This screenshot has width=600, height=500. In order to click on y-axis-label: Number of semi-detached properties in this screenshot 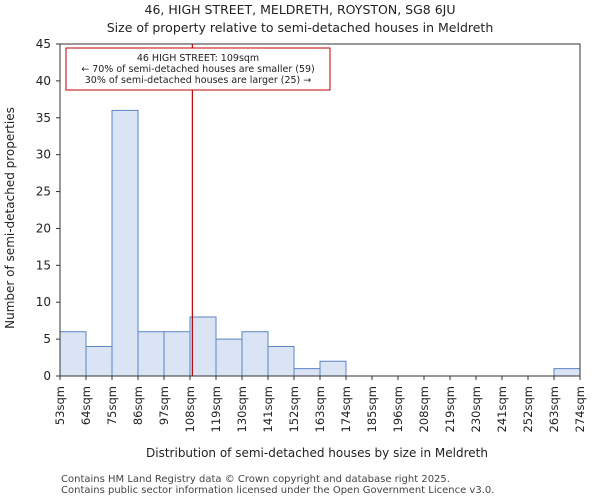, I will do `click(10, 218)`.